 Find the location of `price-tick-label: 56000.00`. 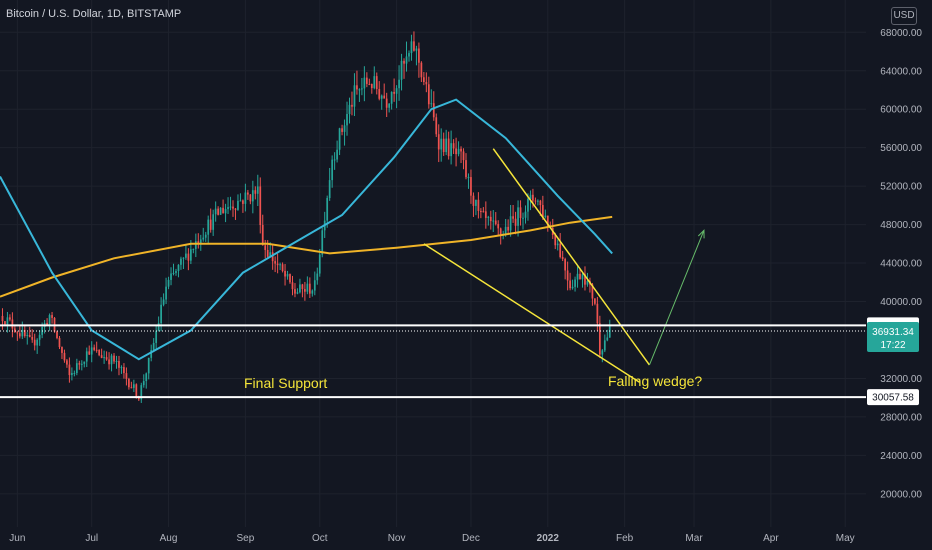

price-tick-label: 56000.00 is located at coordinates (901, 148).